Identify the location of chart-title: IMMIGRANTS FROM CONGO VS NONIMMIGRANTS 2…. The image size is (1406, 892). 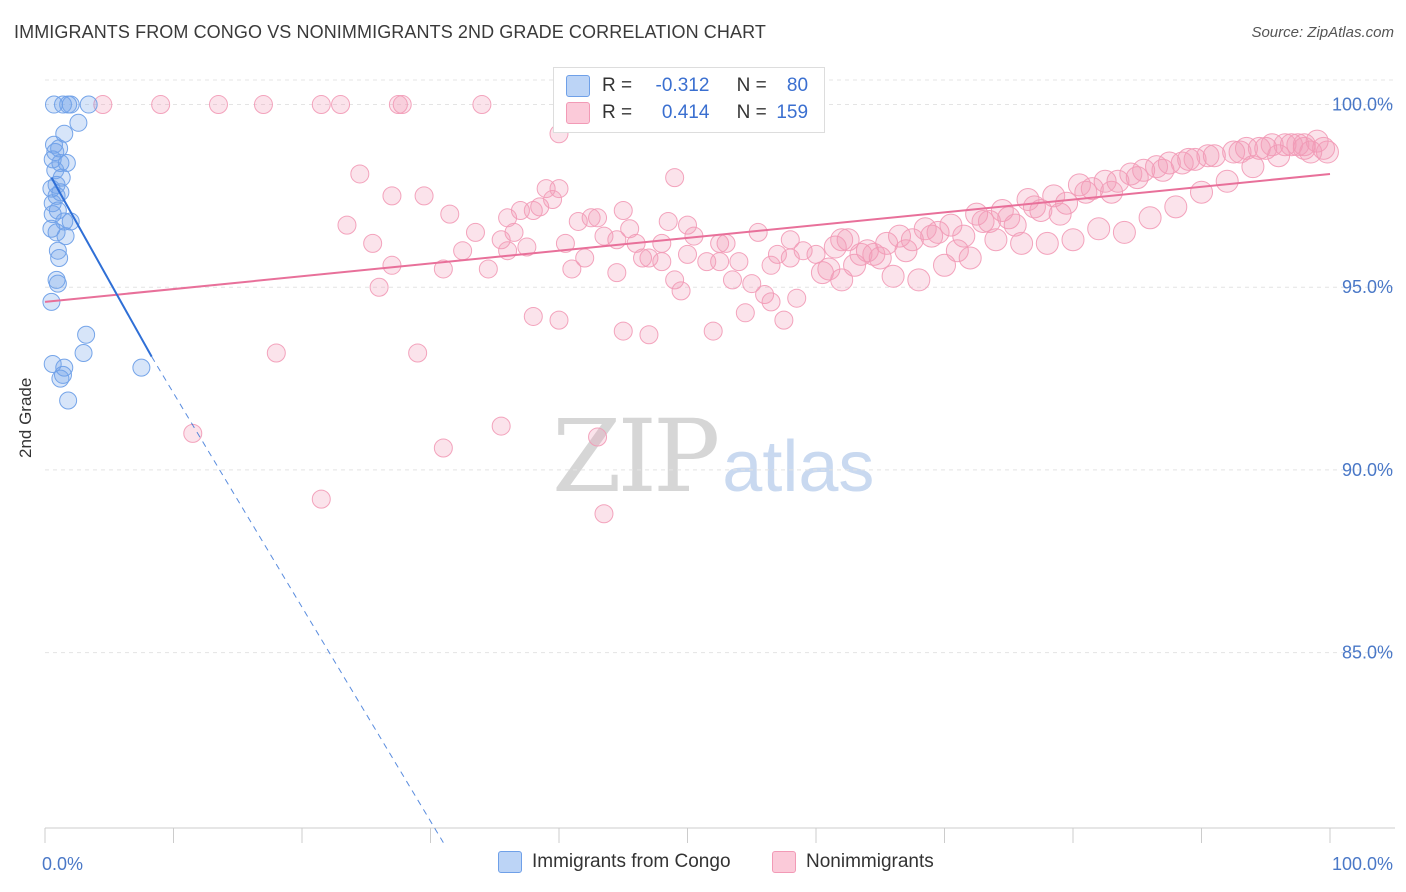
(390, 32).